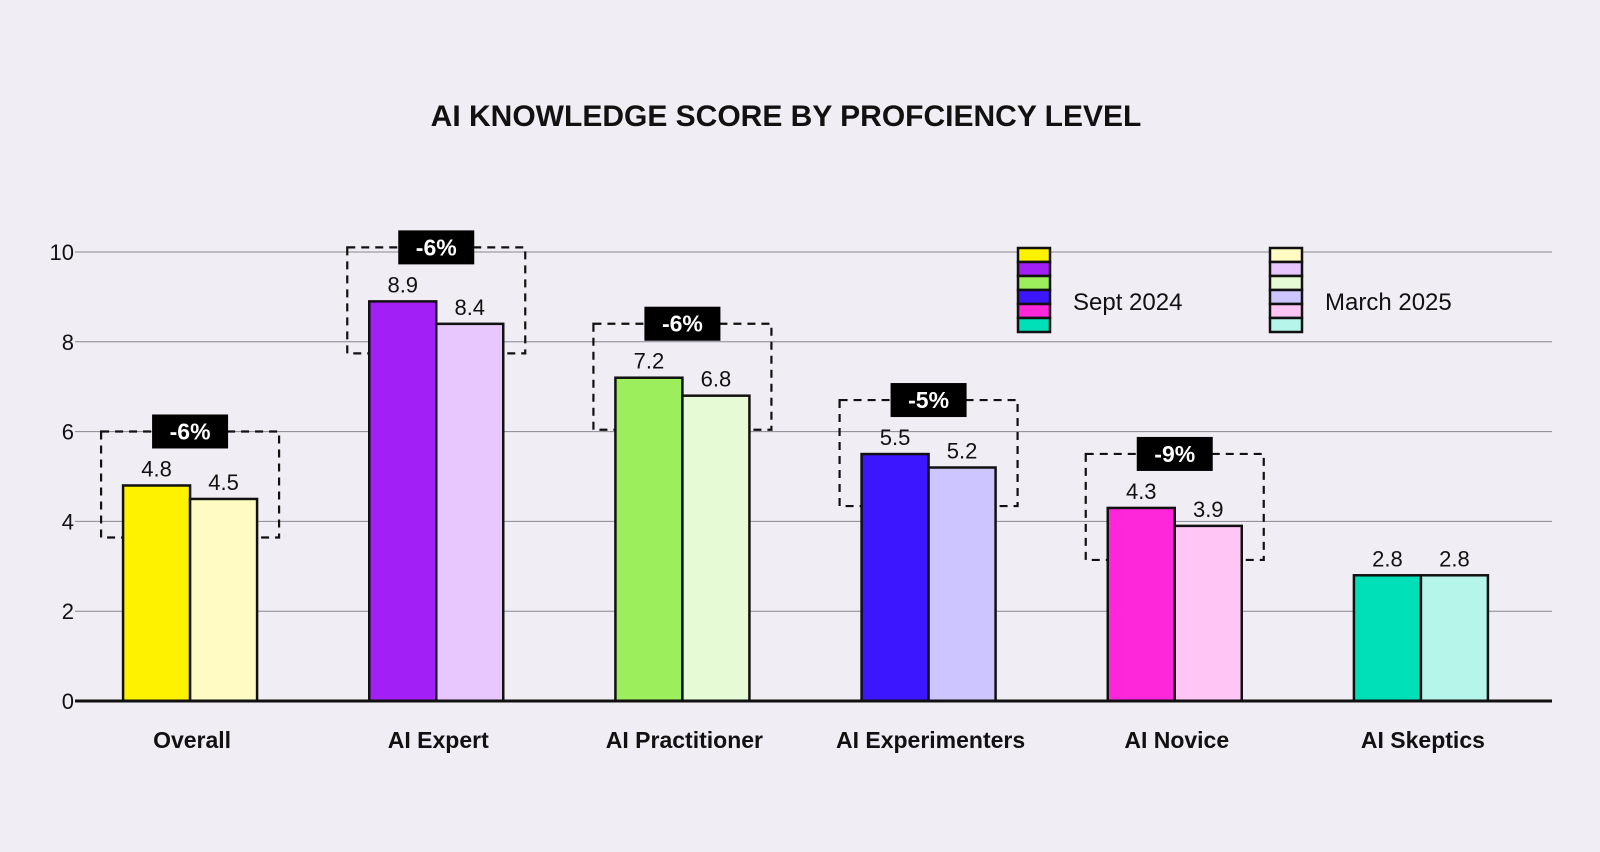 Image resolution: width=1600 pixels, height=852 pixels. Describe the element at coordinates (68, 611) in the screenshot. I see `y-tick-label: 2` at that location.